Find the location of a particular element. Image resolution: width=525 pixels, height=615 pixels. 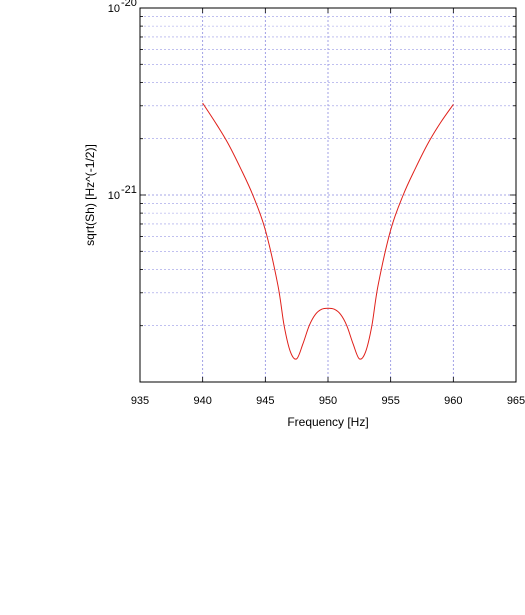

y-tick-label-exponent: -21 is located at coordinates (129, 190).